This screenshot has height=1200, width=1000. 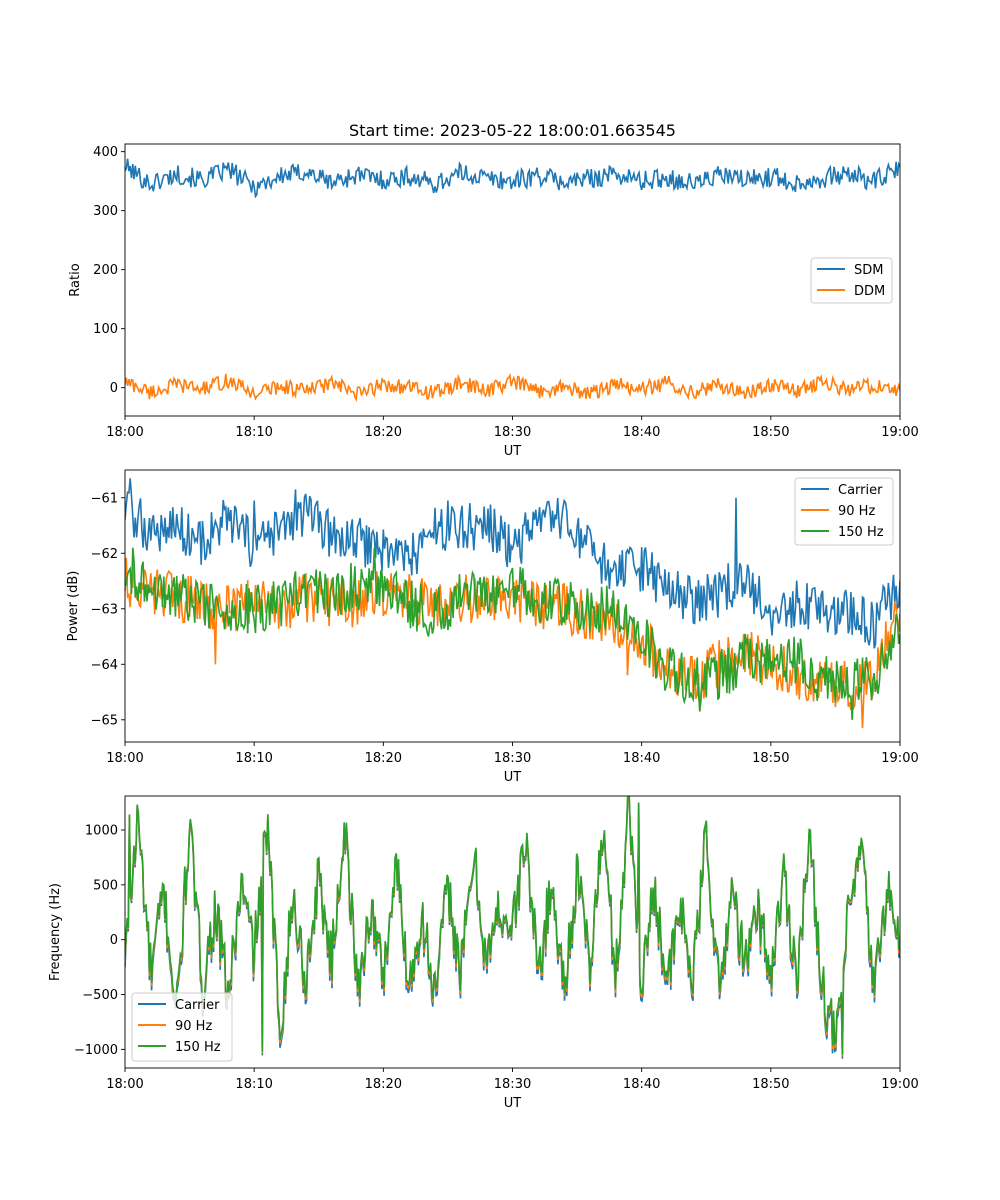 What do you see at coordinates (96, 1050) in the screenshot?
I see `y-tick-label: −1000` at bounding box center [96, 1050].